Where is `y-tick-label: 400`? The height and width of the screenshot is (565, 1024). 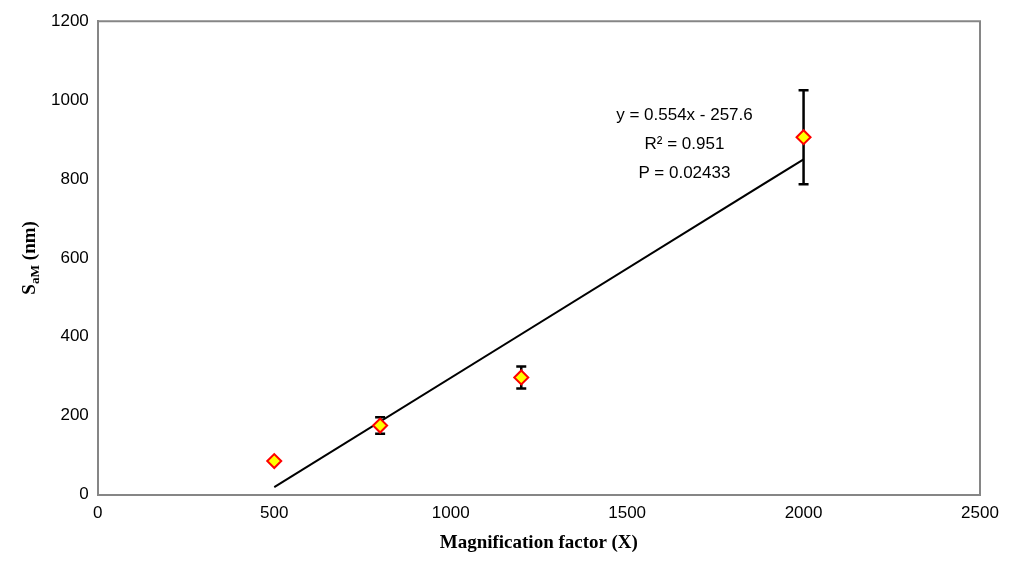
y-tick-label: 400 is located at coordinates (74, 336).